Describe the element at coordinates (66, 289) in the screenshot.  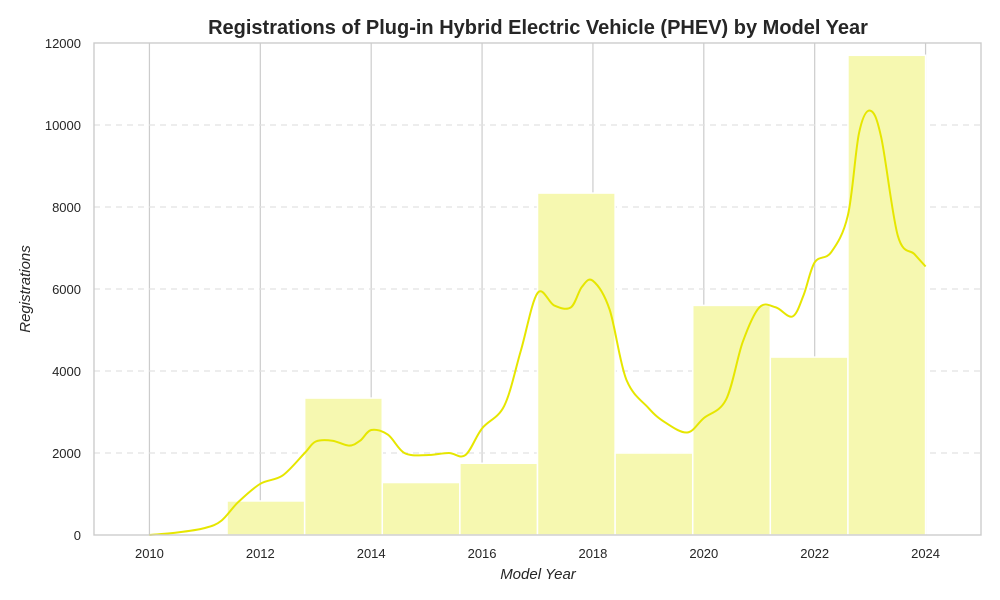
I see `y-tick-label-3: 6000` at that location.